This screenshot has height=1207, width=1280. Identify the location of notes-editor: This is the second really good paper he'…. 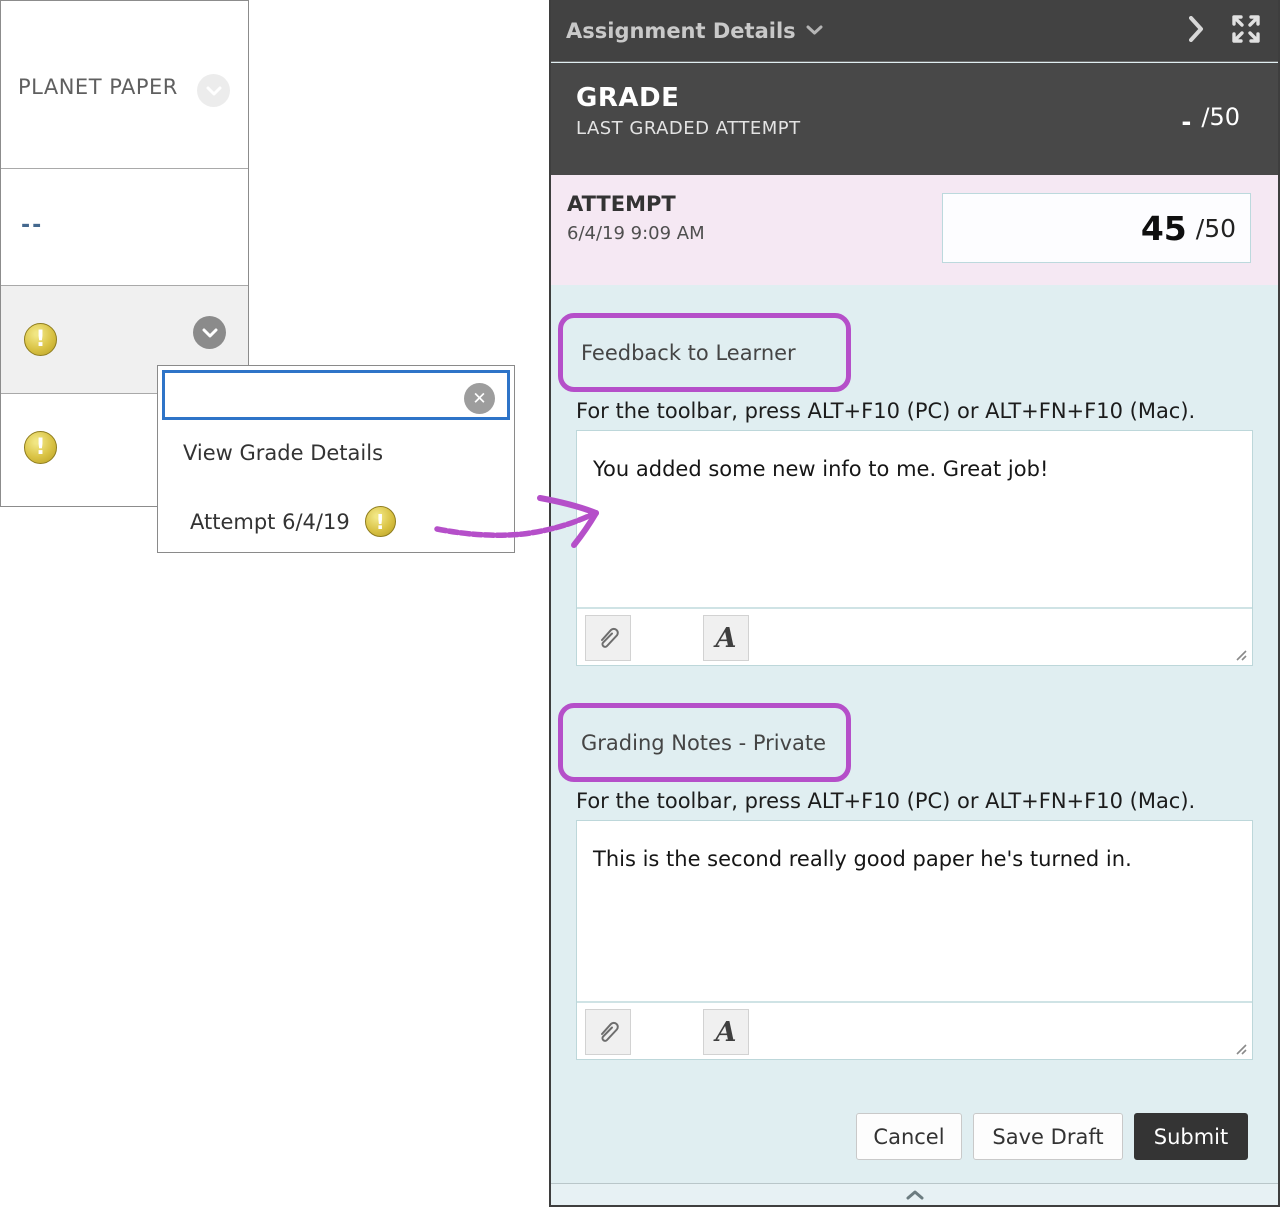
(914, 940).